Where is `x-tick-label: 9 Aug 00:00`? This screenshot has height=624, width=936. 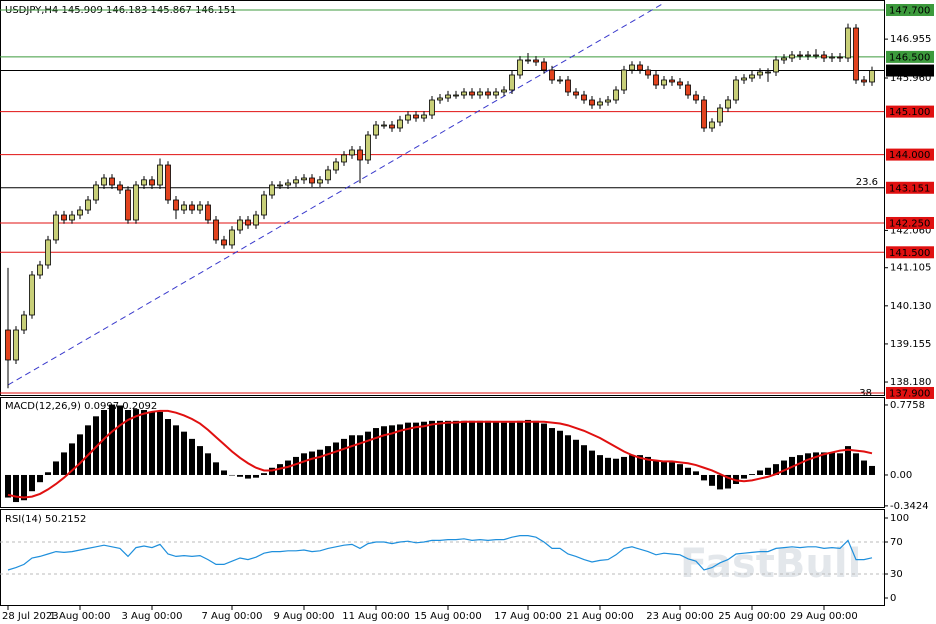 x-tick-label: 9 Aug 00:00 is located at coordinates (303, 616).